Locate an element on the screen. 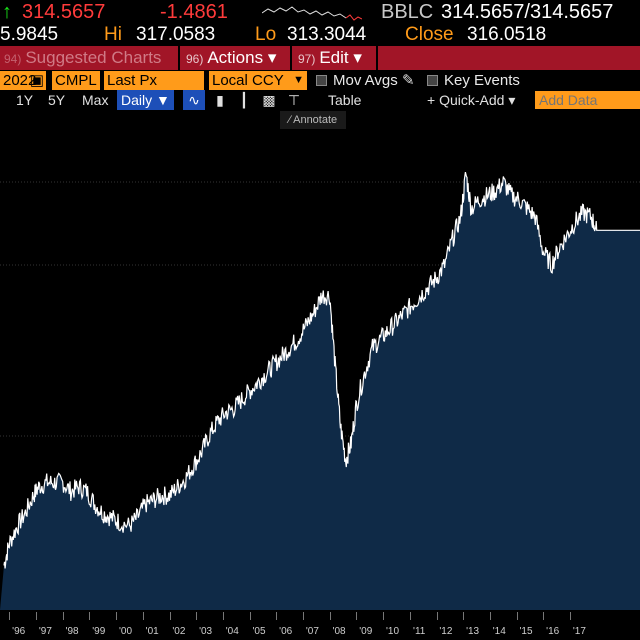 Image resolution: width=640 pixels, height=640 pixels. mov-avgs-label: Mov Avgs is located at coordinates (365, 80).